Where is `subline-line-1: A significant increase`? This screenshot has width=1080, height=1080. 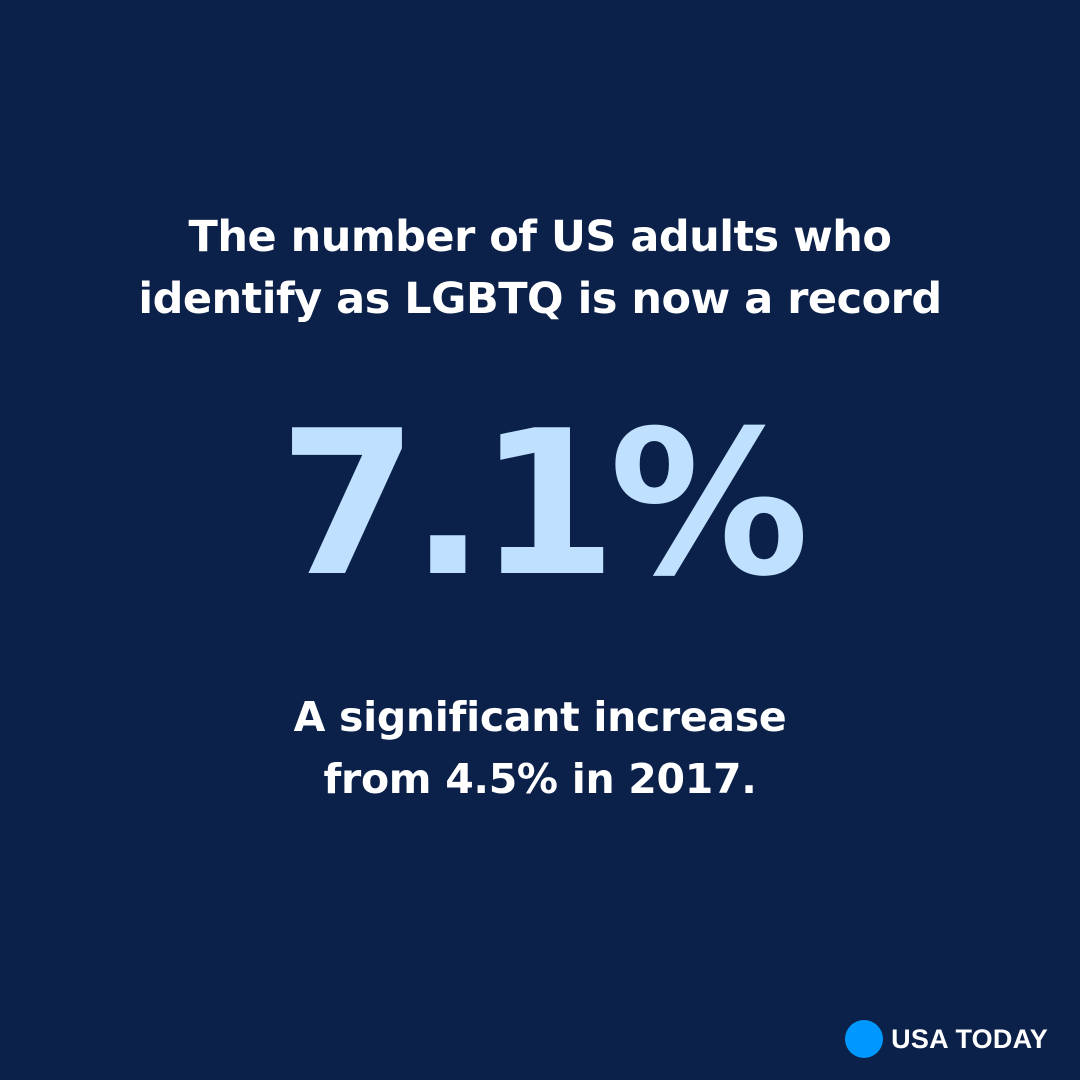 subline-line-1: A significant increase is located at coordinates (540, 717).